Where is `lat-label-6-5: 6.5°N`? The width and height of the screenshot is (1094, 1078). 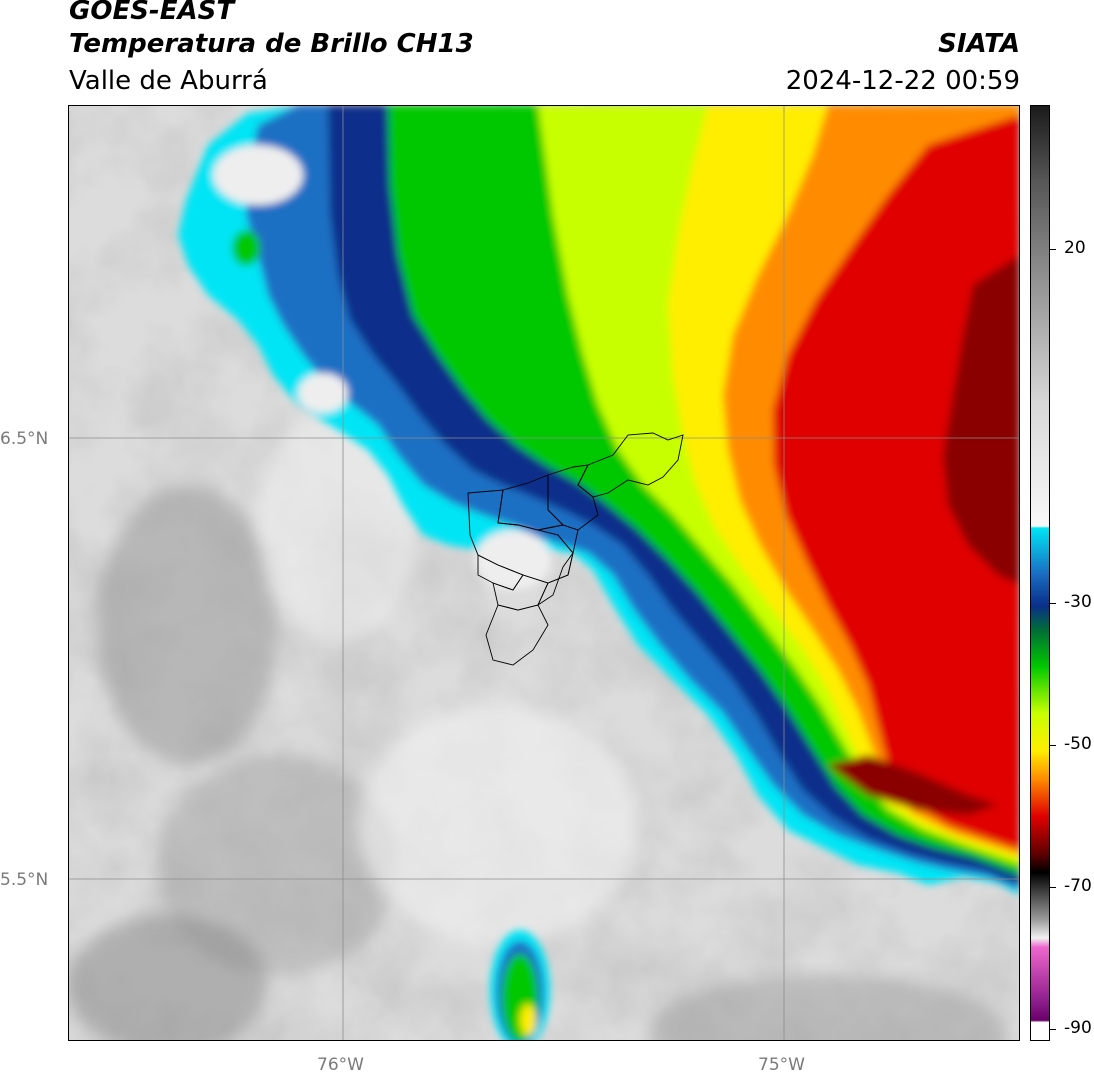
lat-label-6-5: 6.5°N is located at coordinates (24, 439).